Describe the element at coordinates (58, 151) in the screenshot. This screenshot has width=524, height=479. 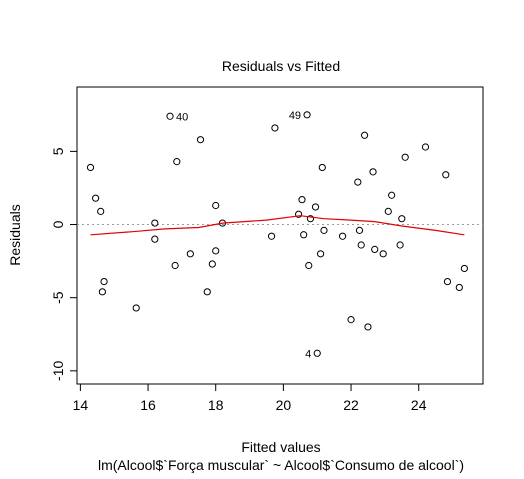
I see `y-tick-label: 5` at that location.